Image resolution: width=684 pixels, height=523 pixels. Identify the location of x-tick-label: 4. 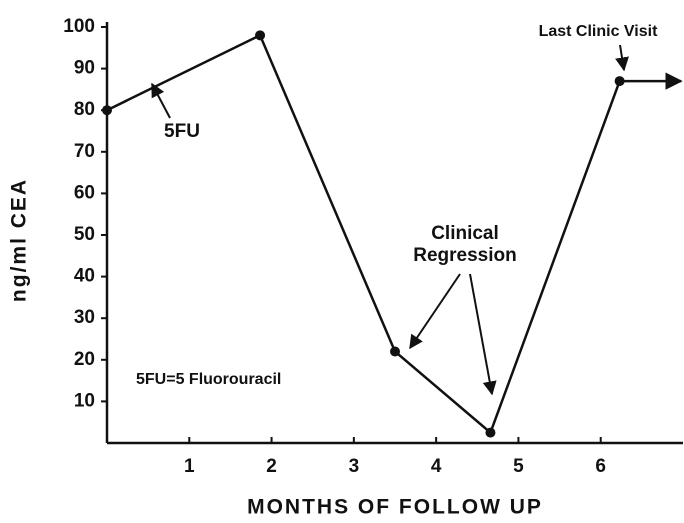
(436, 466).